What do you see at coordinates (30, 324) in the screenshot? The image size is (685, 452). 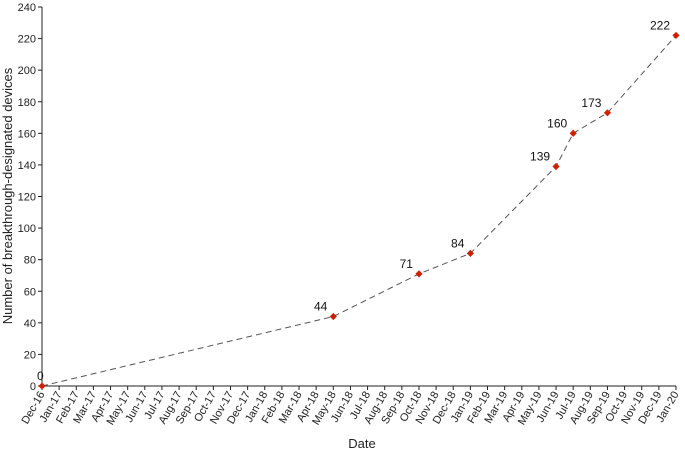 I see `y-tick-label: 40` at bounding box center [30, 324].